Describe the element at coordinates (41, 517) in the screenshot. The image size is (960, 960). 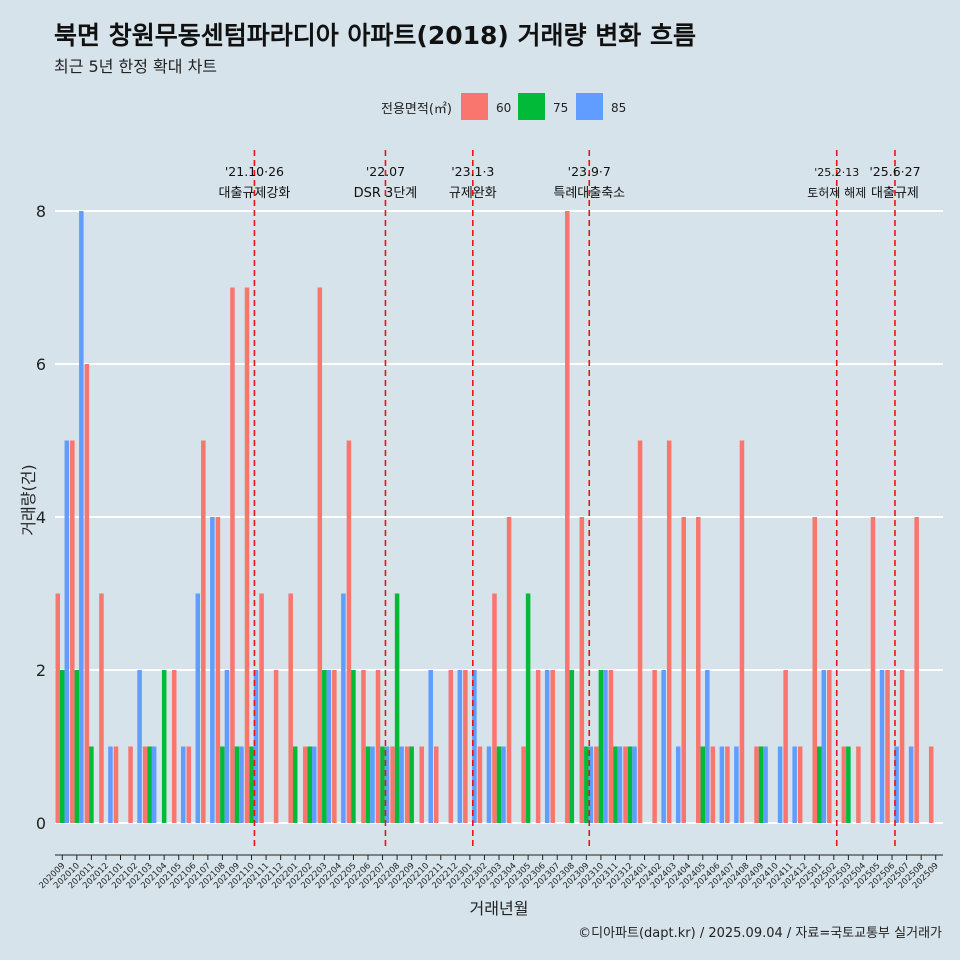
I see `y-tick-label: 4` at that location.